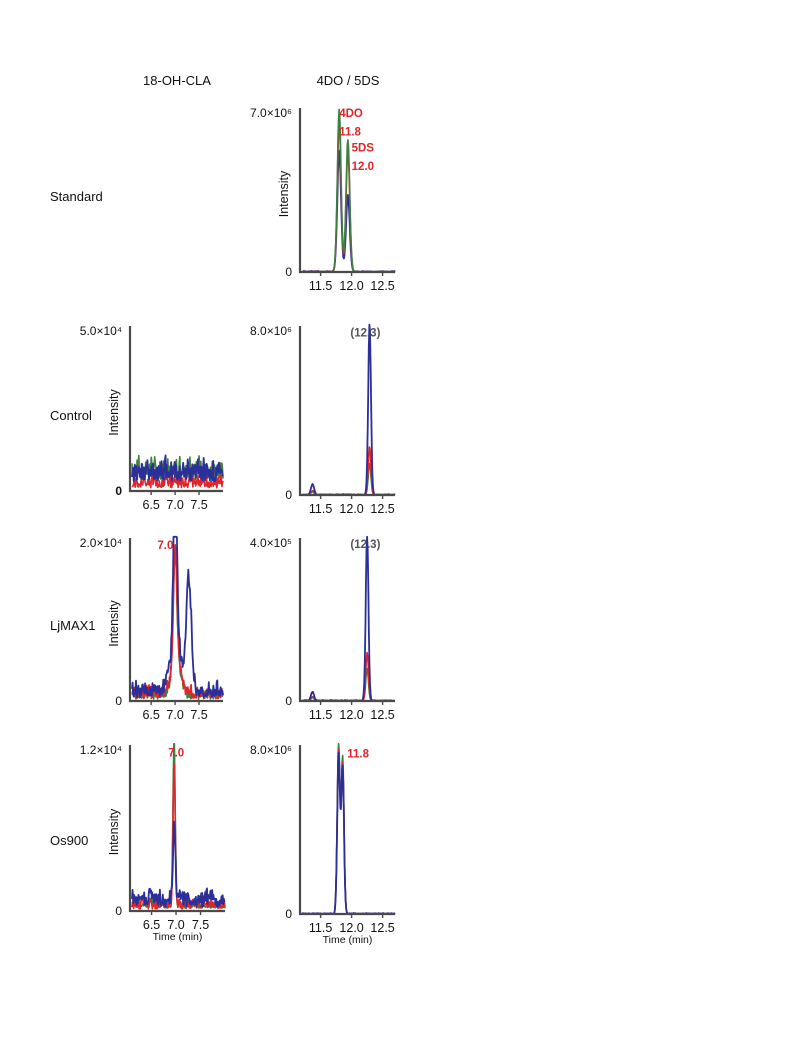 This screenshot has width=793, height=1057. I want to click on peak-annotation: 12.0, so click(363, 167).